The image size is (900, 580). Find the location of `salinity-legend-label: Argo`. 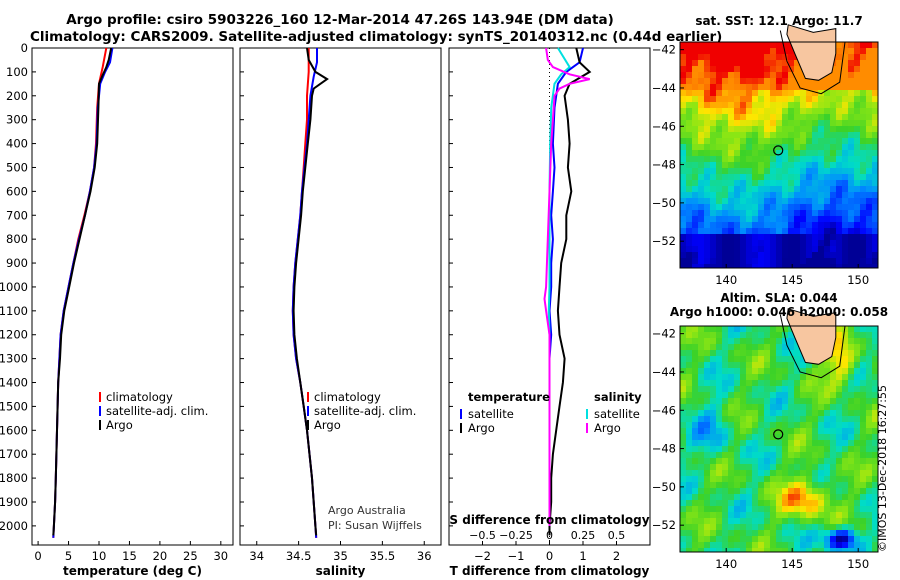

salinity-legend-label: Argo is located at coordinates (327, 425).